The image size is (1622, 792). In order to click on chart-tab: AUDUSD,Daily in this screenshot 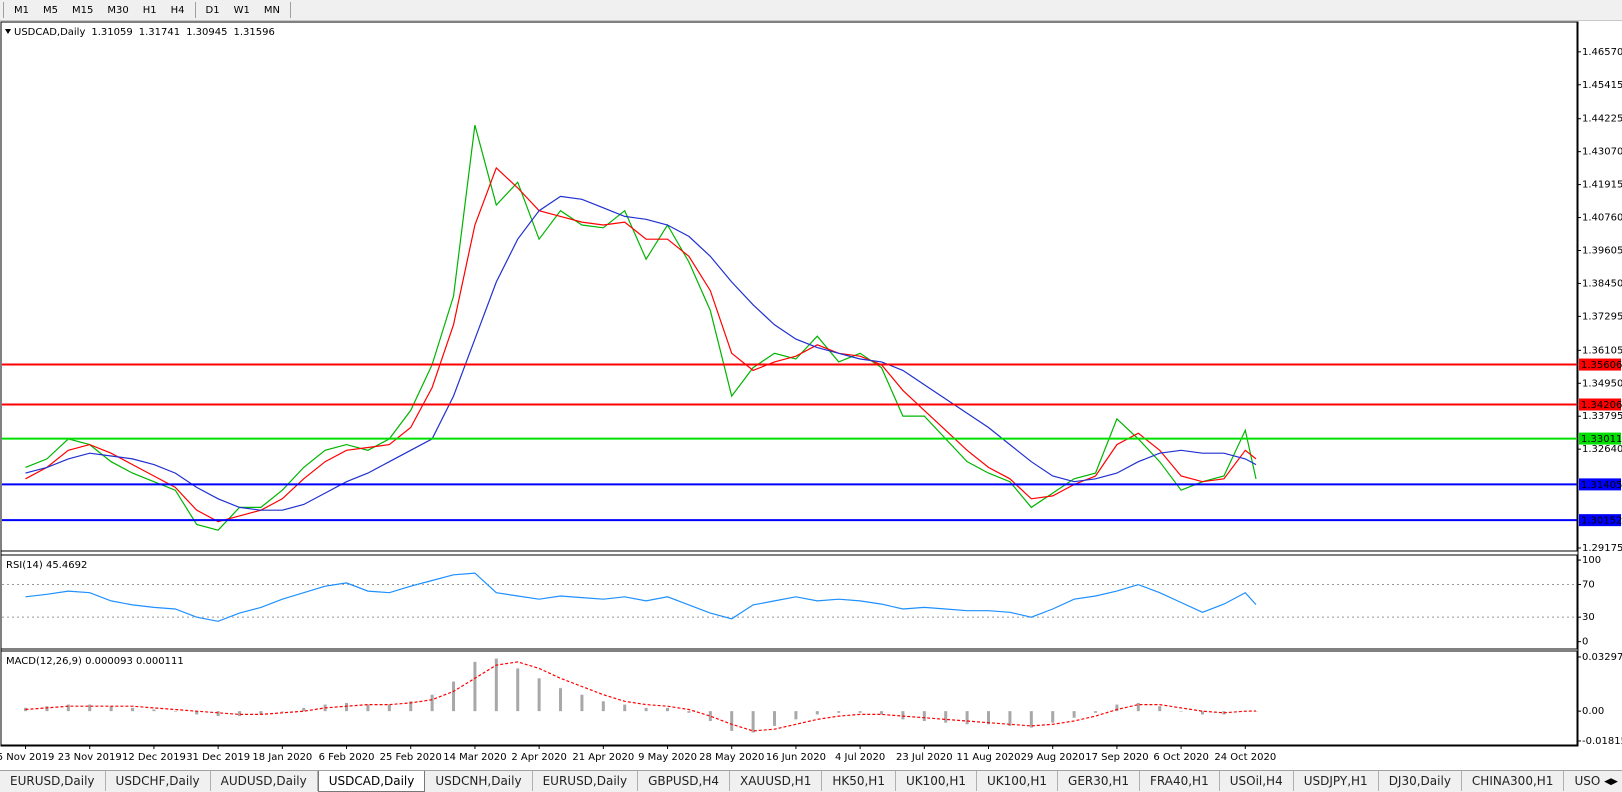, I will do `click(264, 781)`.